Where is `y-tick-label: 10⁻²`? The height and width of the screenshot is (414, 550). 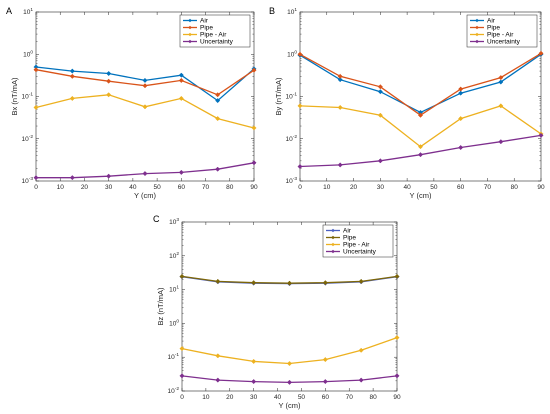 y-tick-label: 10⁻² is located at coordinates (174, 390).